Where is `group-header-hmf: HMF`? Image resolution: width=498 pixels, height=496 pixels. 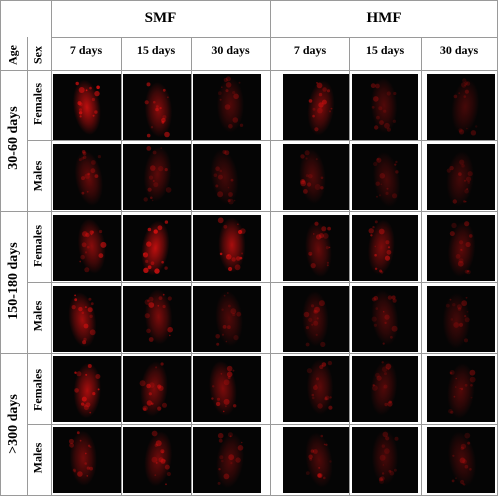
group-header-hmf: HMF is located at coordinates (384, 18).